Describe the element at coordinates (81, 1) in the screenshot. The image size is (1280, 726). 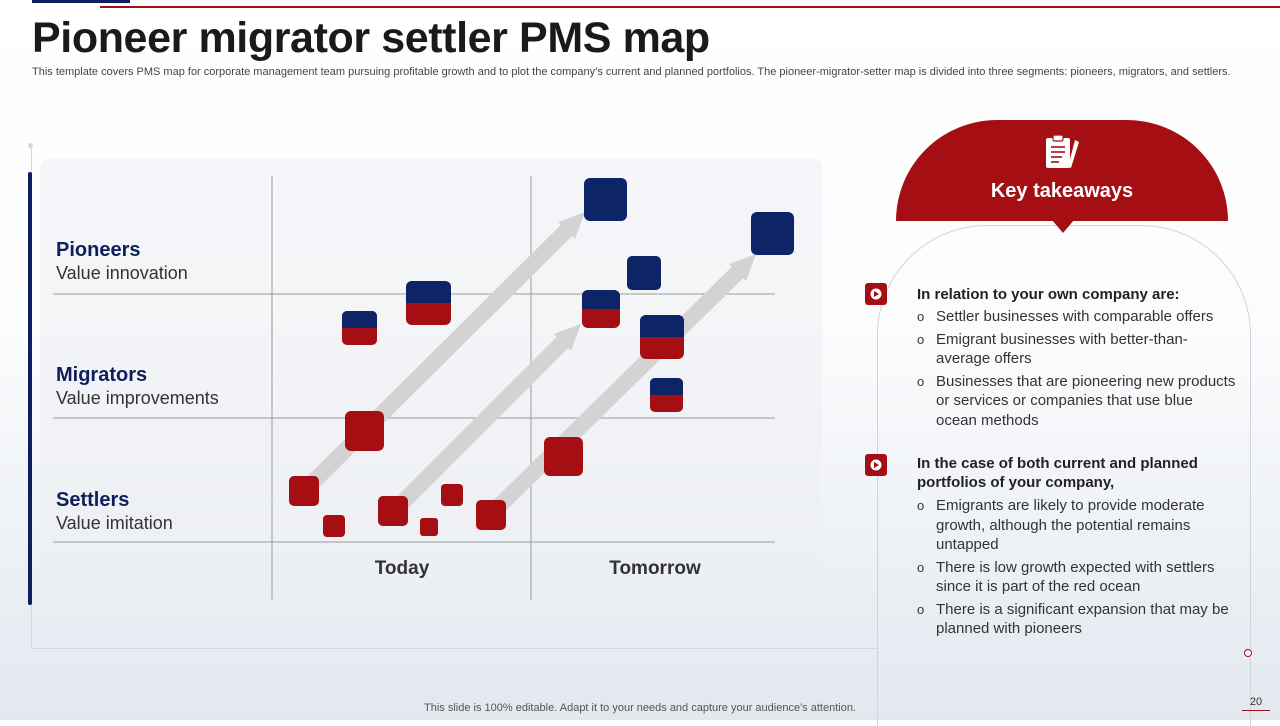
I see `top-accent-bar` at that location.